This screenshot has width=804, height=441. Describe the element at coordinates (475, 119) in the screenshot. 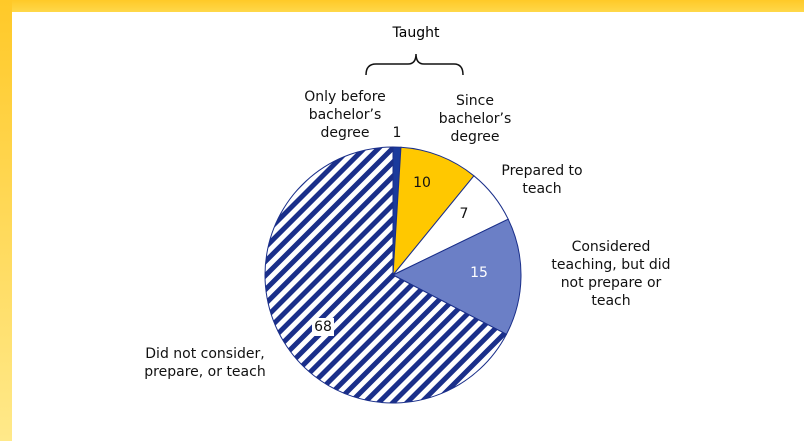

I see `category-label: Since bachelor’s degree` at that location.